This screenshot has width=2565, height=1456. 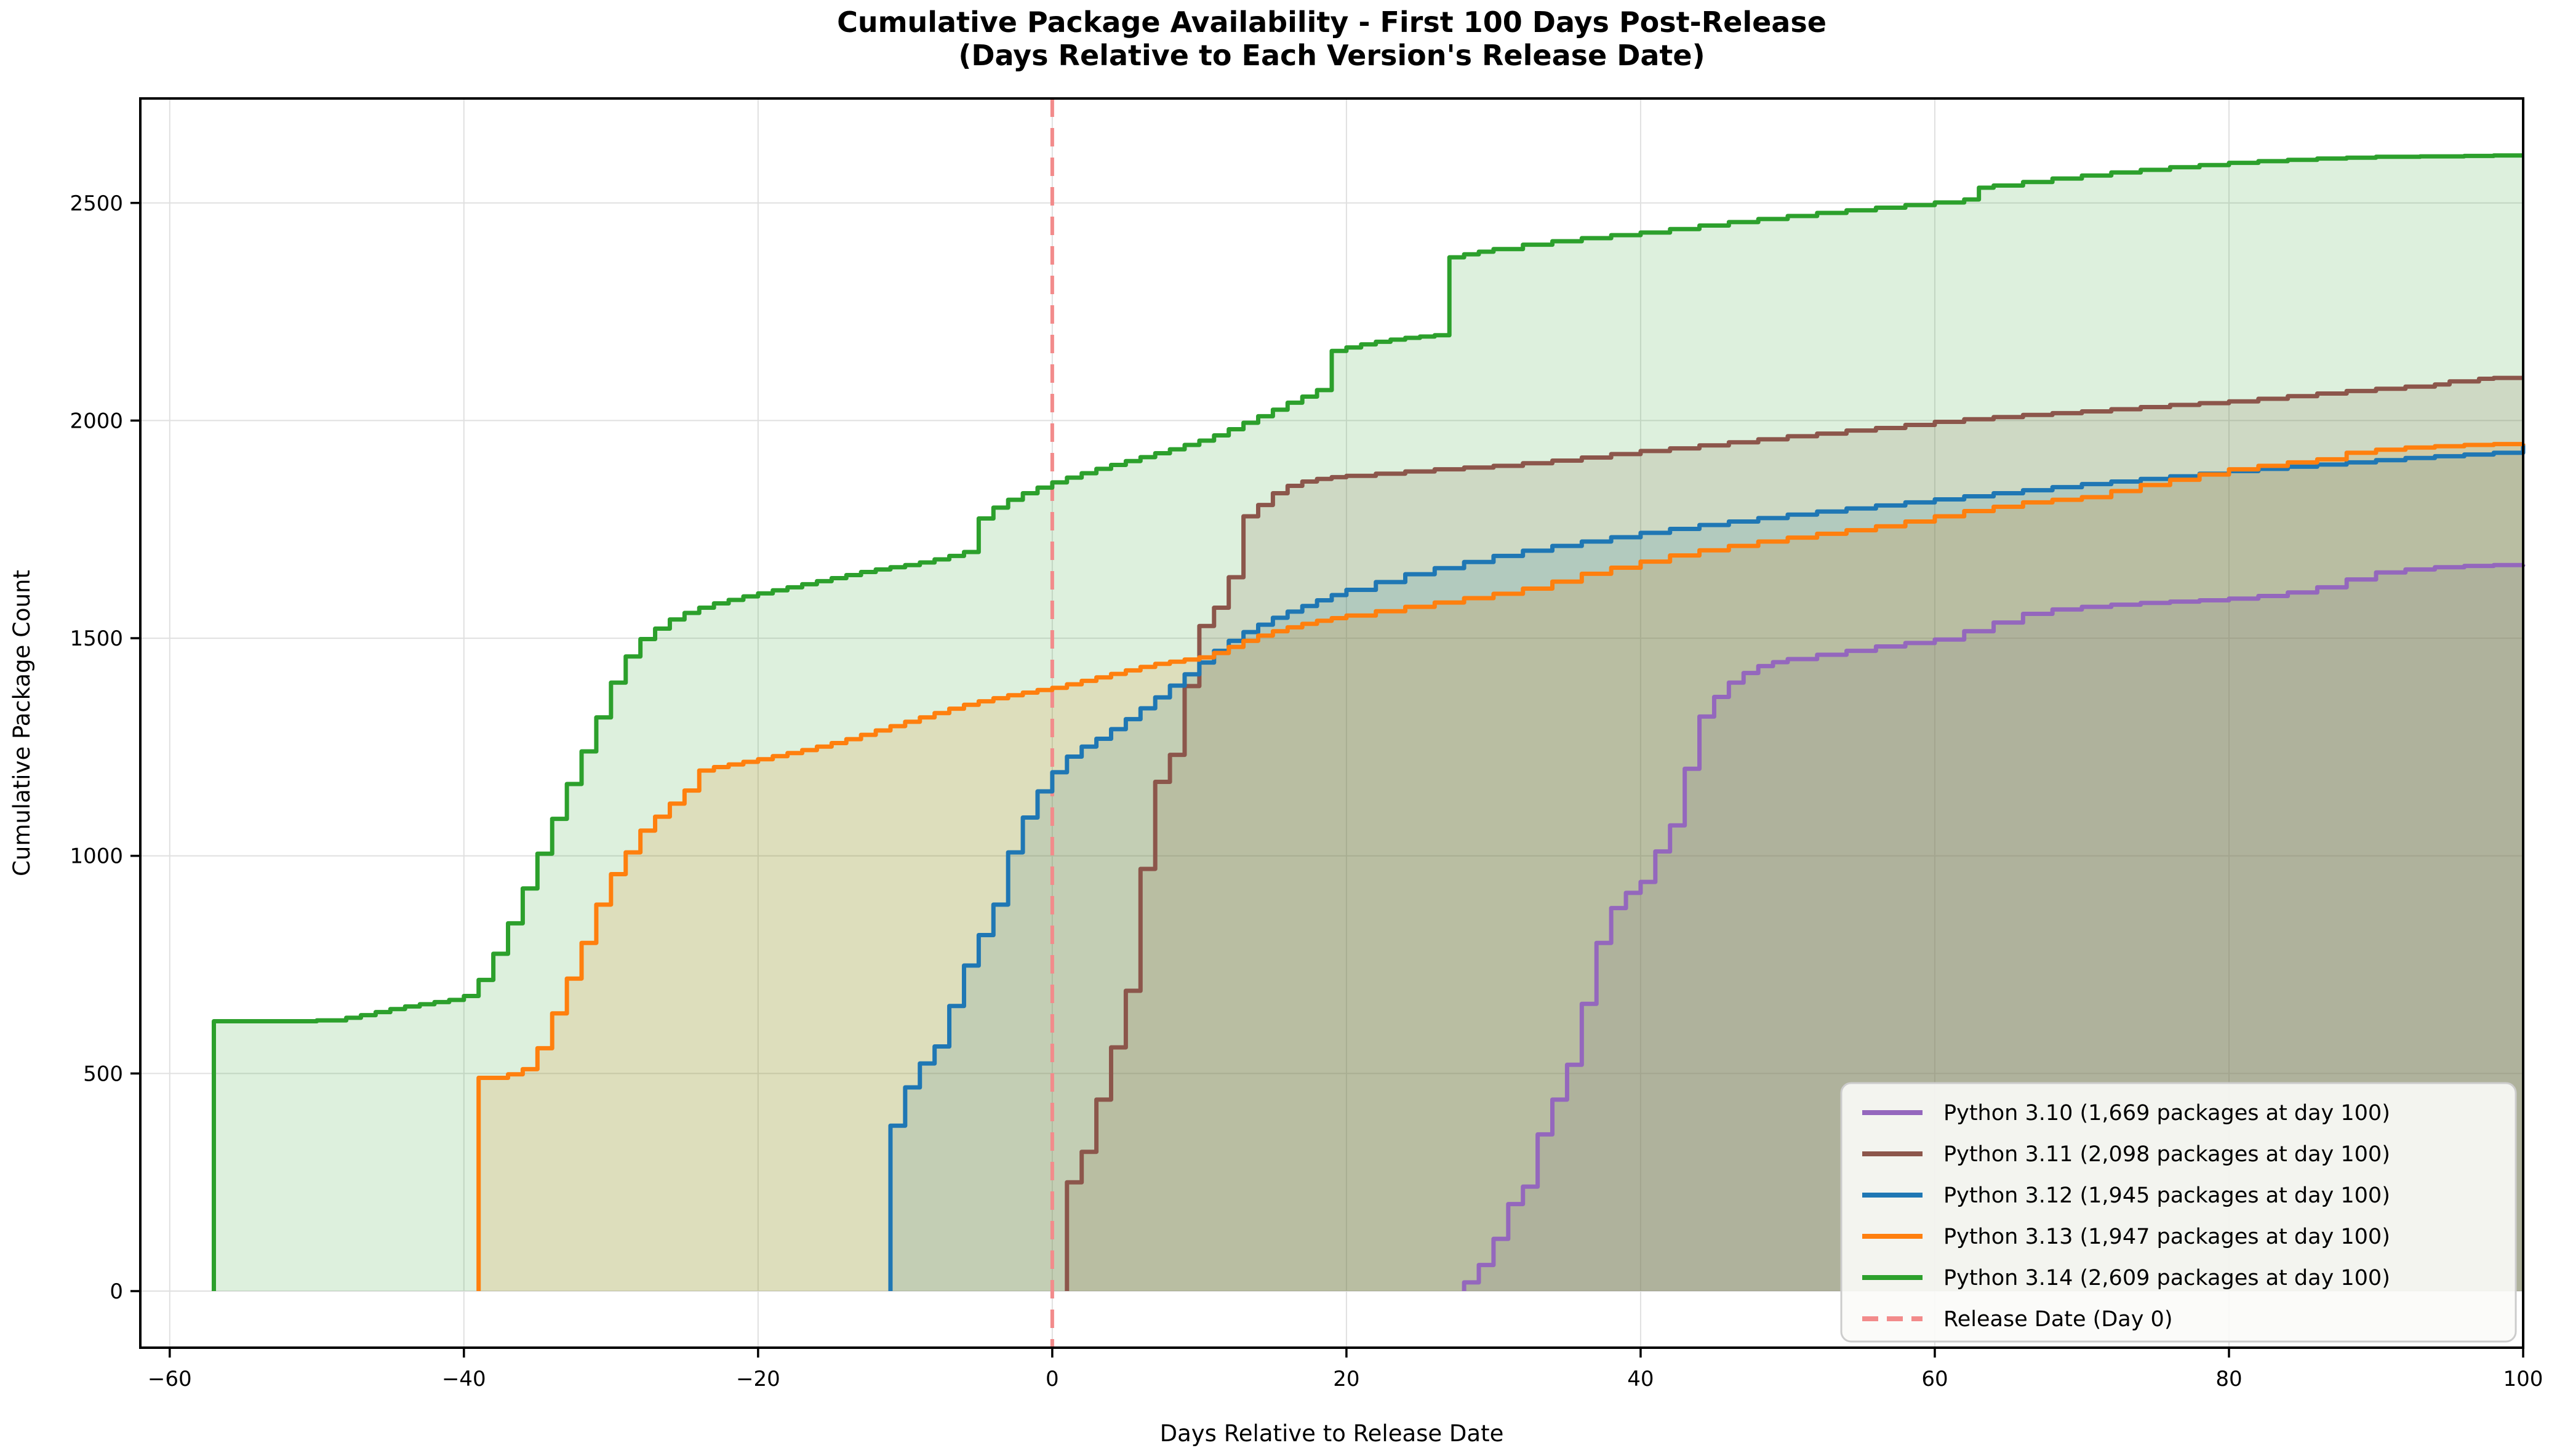 What do you see at coordinates (1332, 1433) in the screenshot?
I see `x-axis-label: Days Relative to Release Date` at bounding box center [1332, 1433].